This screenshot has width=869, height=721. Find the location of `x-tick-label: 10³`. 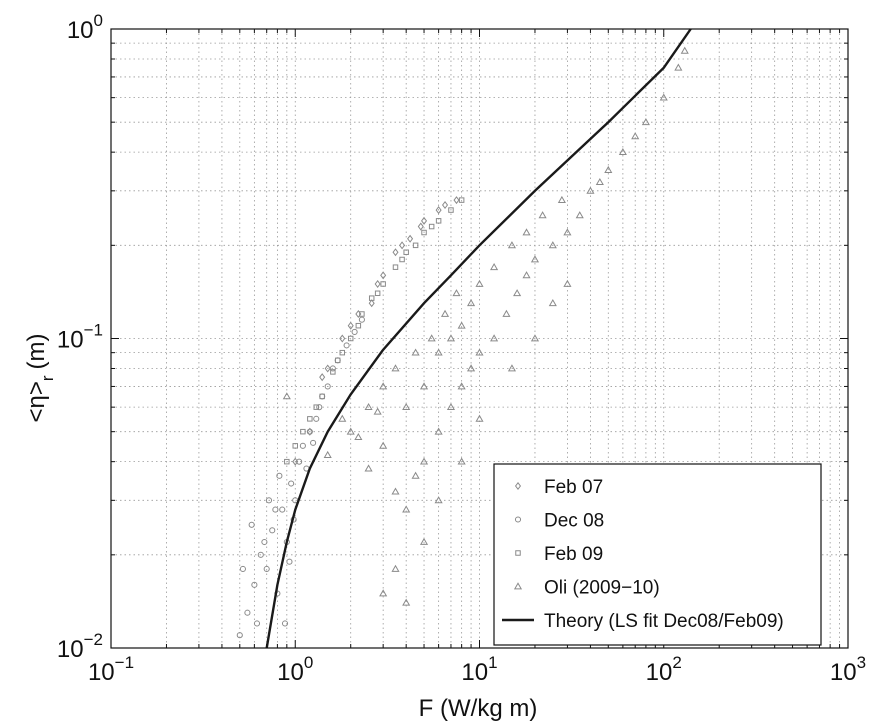

x-tick-label: 10³ is located at coordinates (848, 669).